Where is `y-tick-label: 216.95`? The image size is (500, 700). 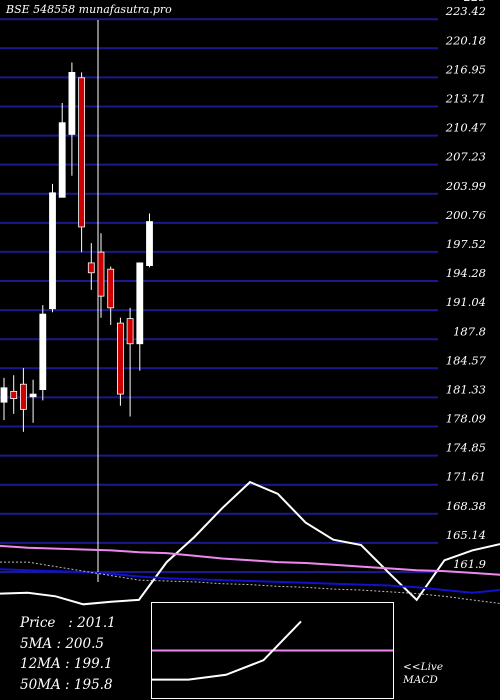 y-tick-label: 216.95 is located at coordinates (465, 69).